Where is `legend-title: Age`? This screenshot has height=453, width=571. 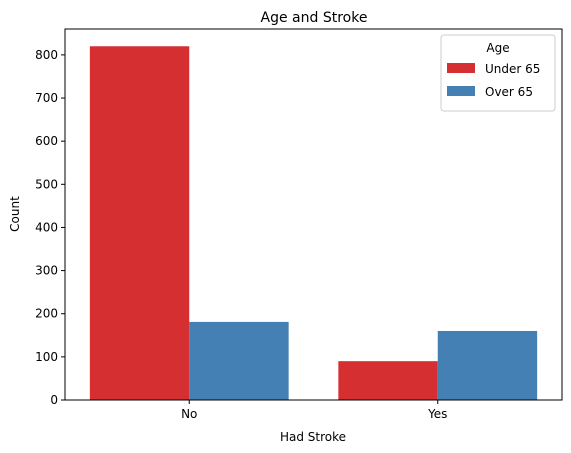 legend-title: Age is located at coordinates (497, 48).